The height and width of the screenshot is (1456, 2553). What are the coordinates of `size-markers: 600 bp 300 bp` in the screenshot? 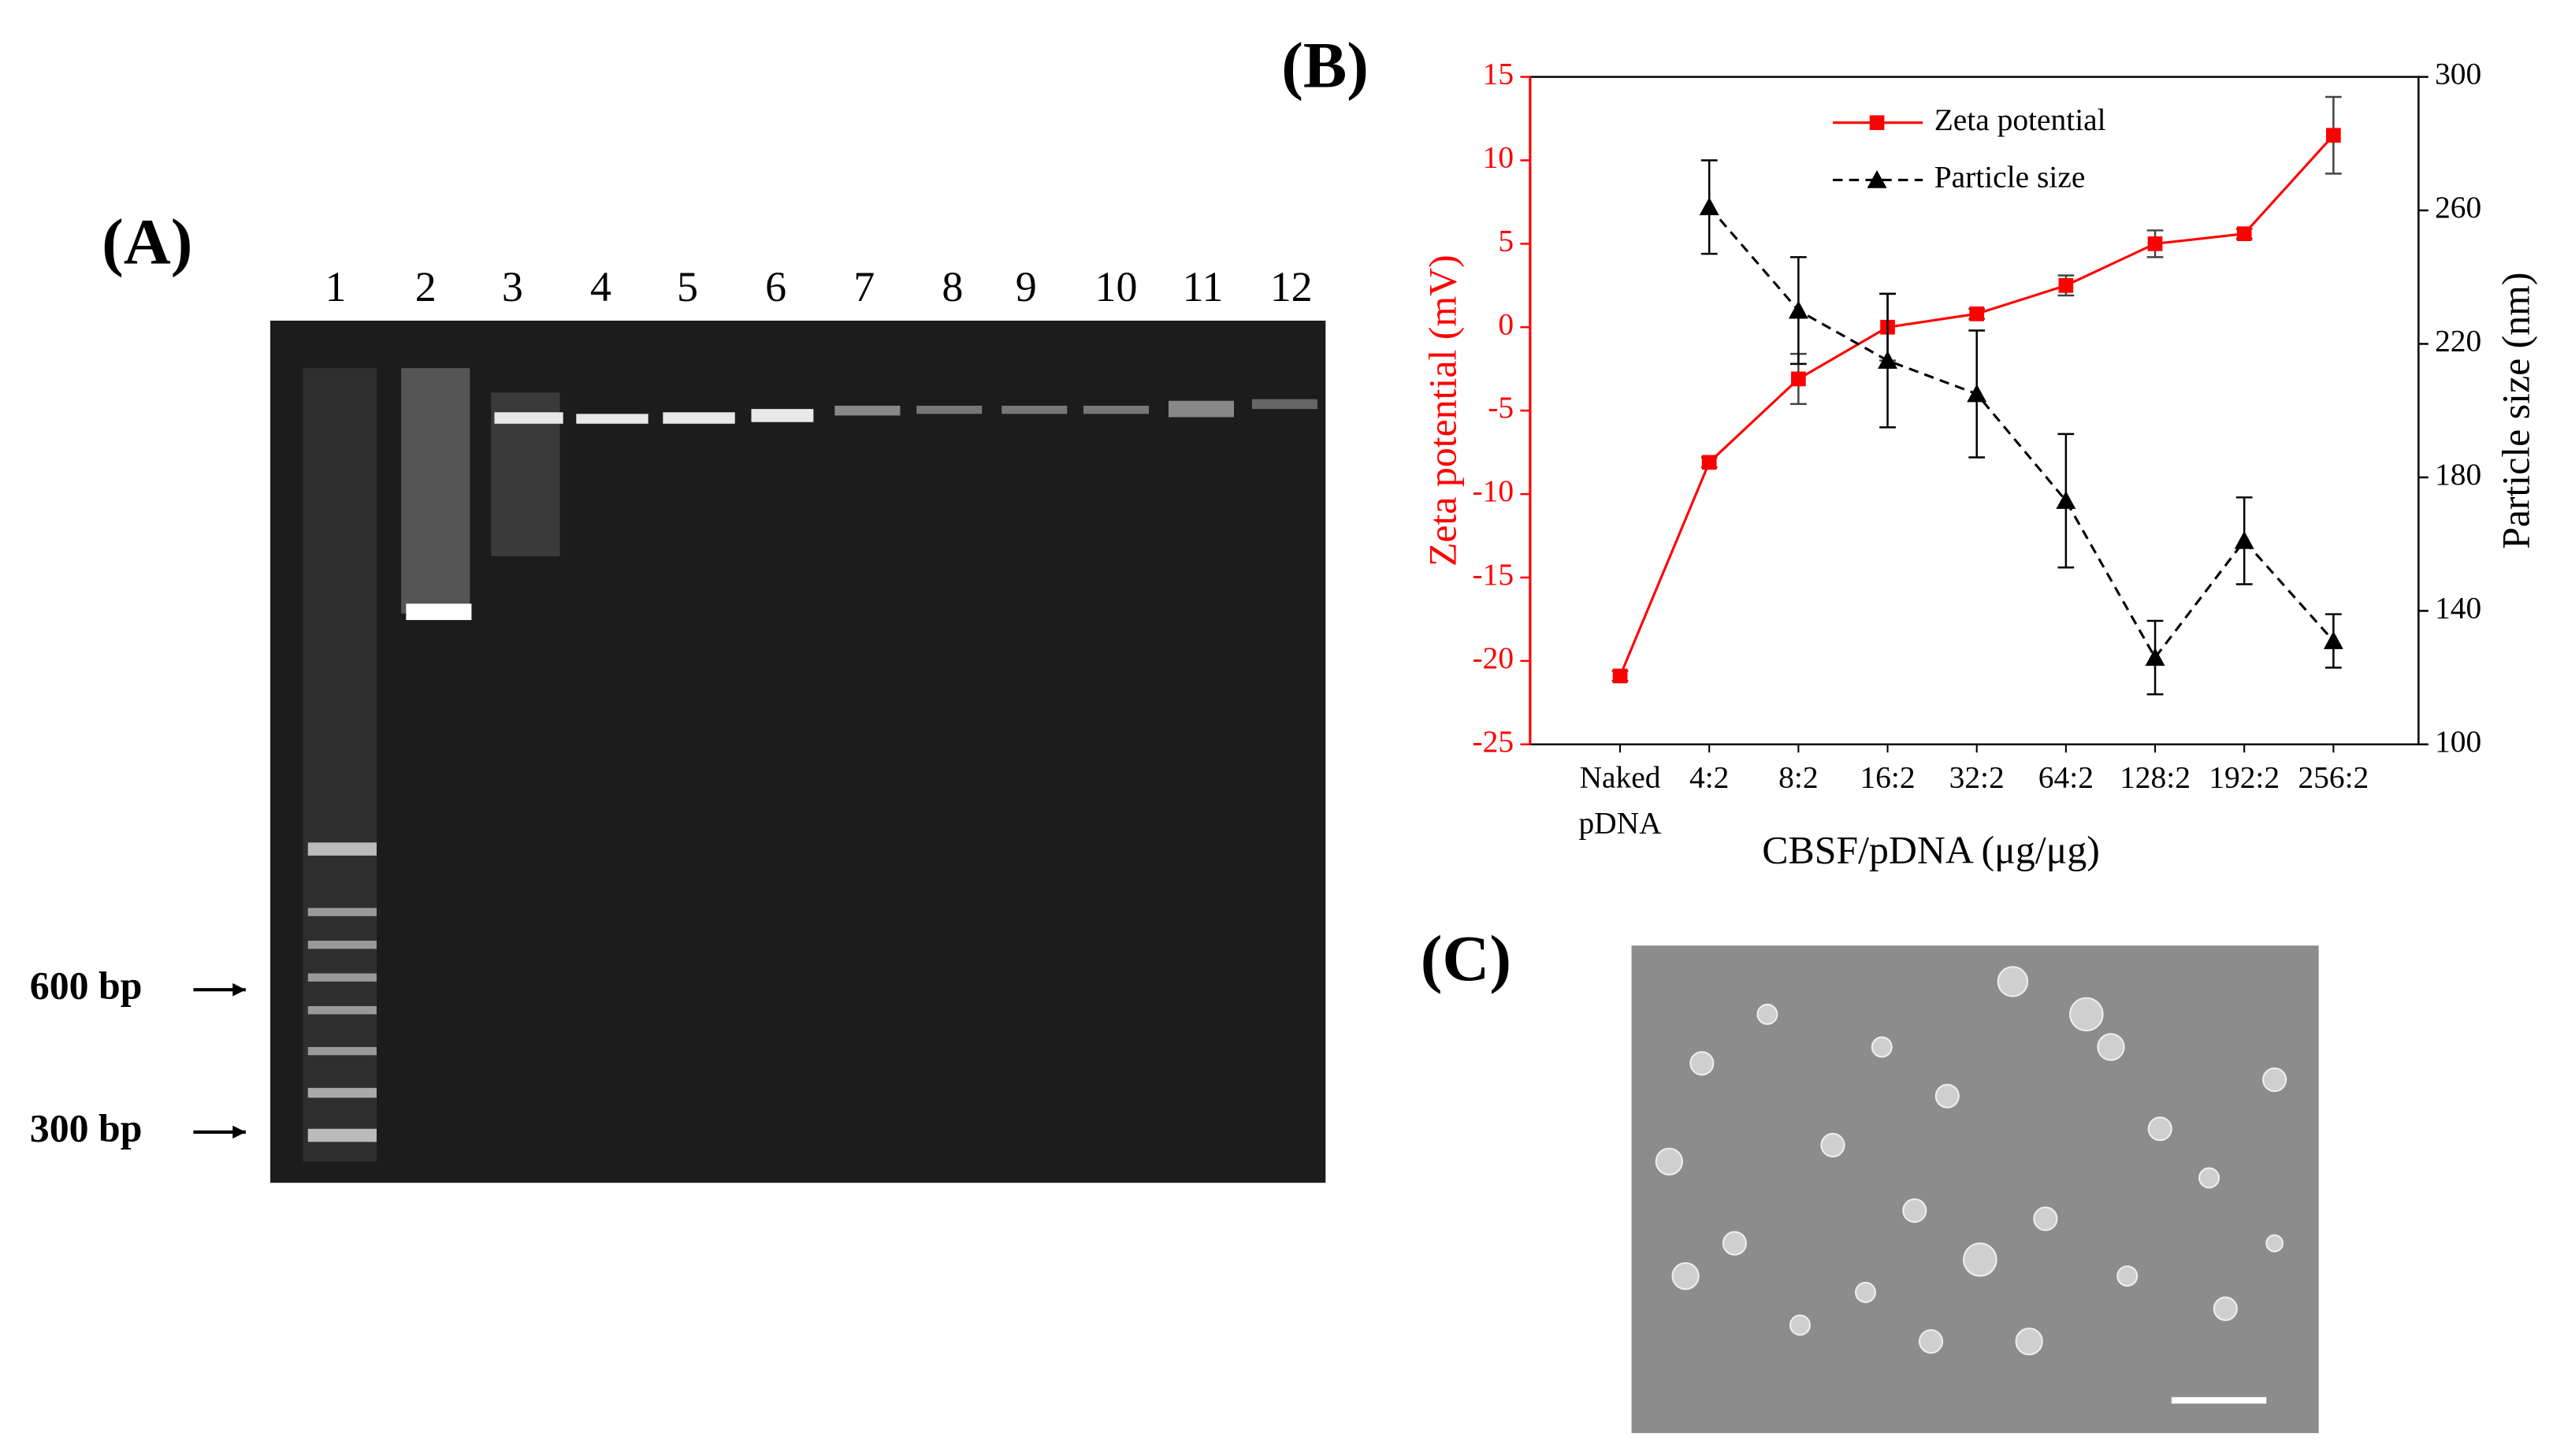 It's located at (138, 1057).